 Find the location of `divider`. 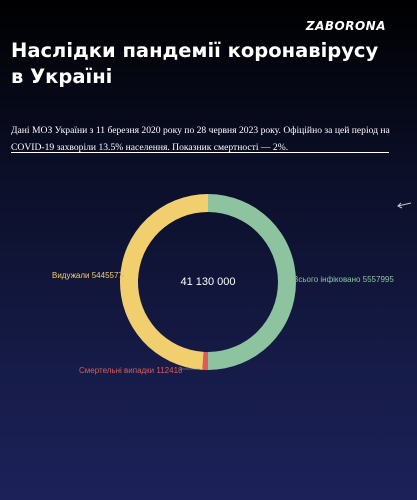

divider is located at coordinates (200, 152).